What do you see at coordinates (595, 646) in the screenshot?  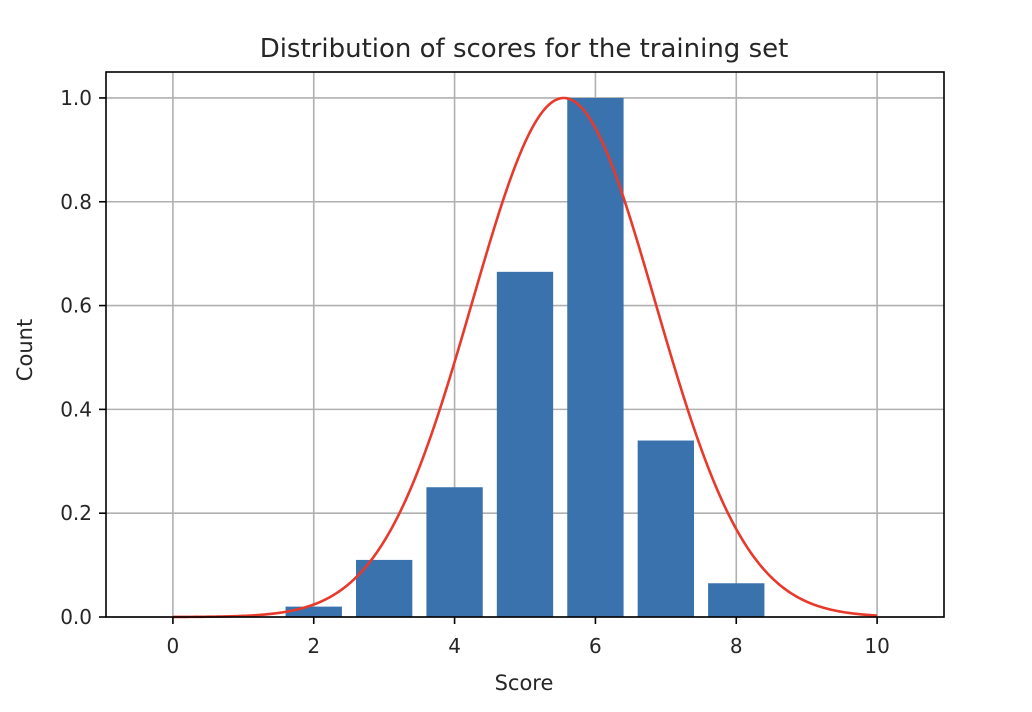 I see `x-tick-label-3: 6` at bounding box center [595, 646].